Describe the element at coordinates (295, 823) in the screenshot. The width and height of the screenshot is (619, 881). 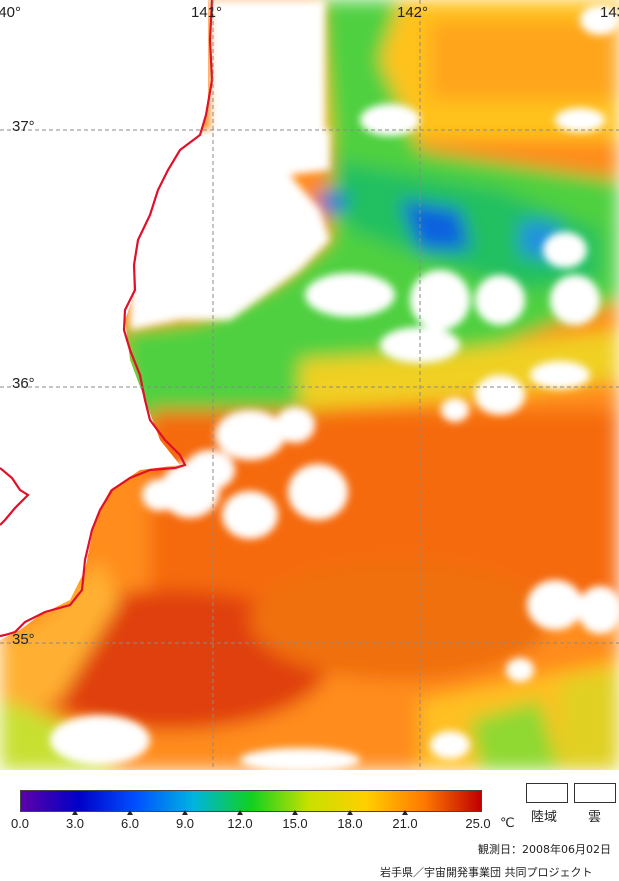
I see `scale-label: 15.0` at that location.